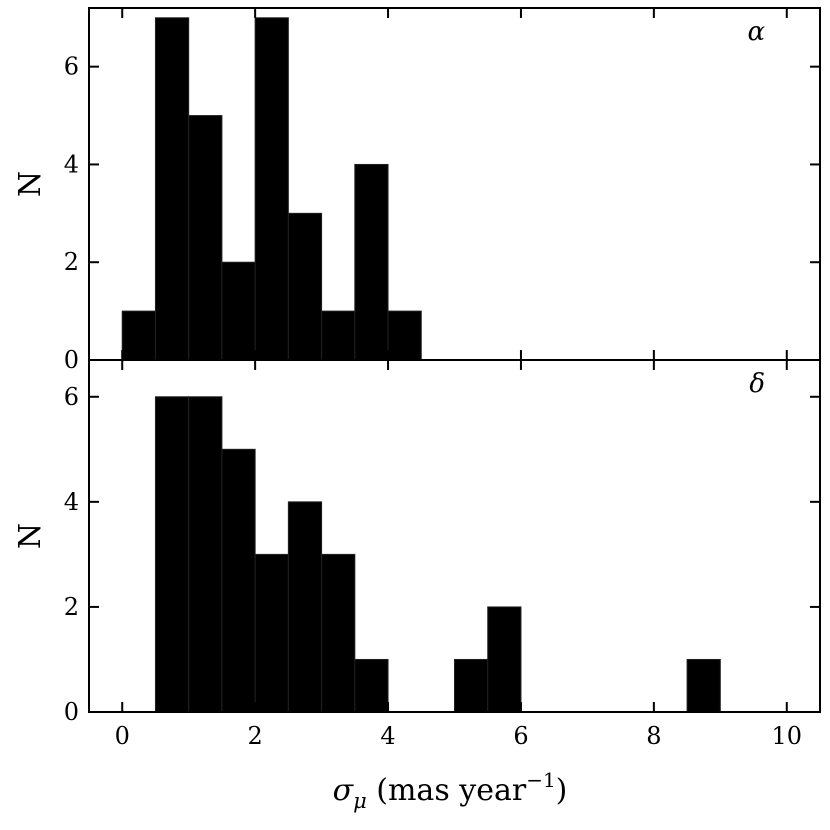  What do you see at coordinates (653, 736) in the screenshot?
I see `x-tick-label: 8` at bounding box center [653, 736].